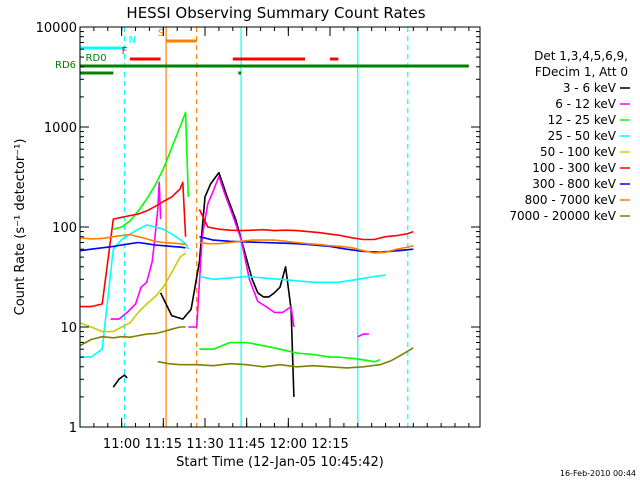 Image resolution: width=640 pixels, height=480 pixels. What do you see at coordinates (204, 444) in the screenshot?
I see `x-tick-label: 11:30` at bounding box center [204, 444].